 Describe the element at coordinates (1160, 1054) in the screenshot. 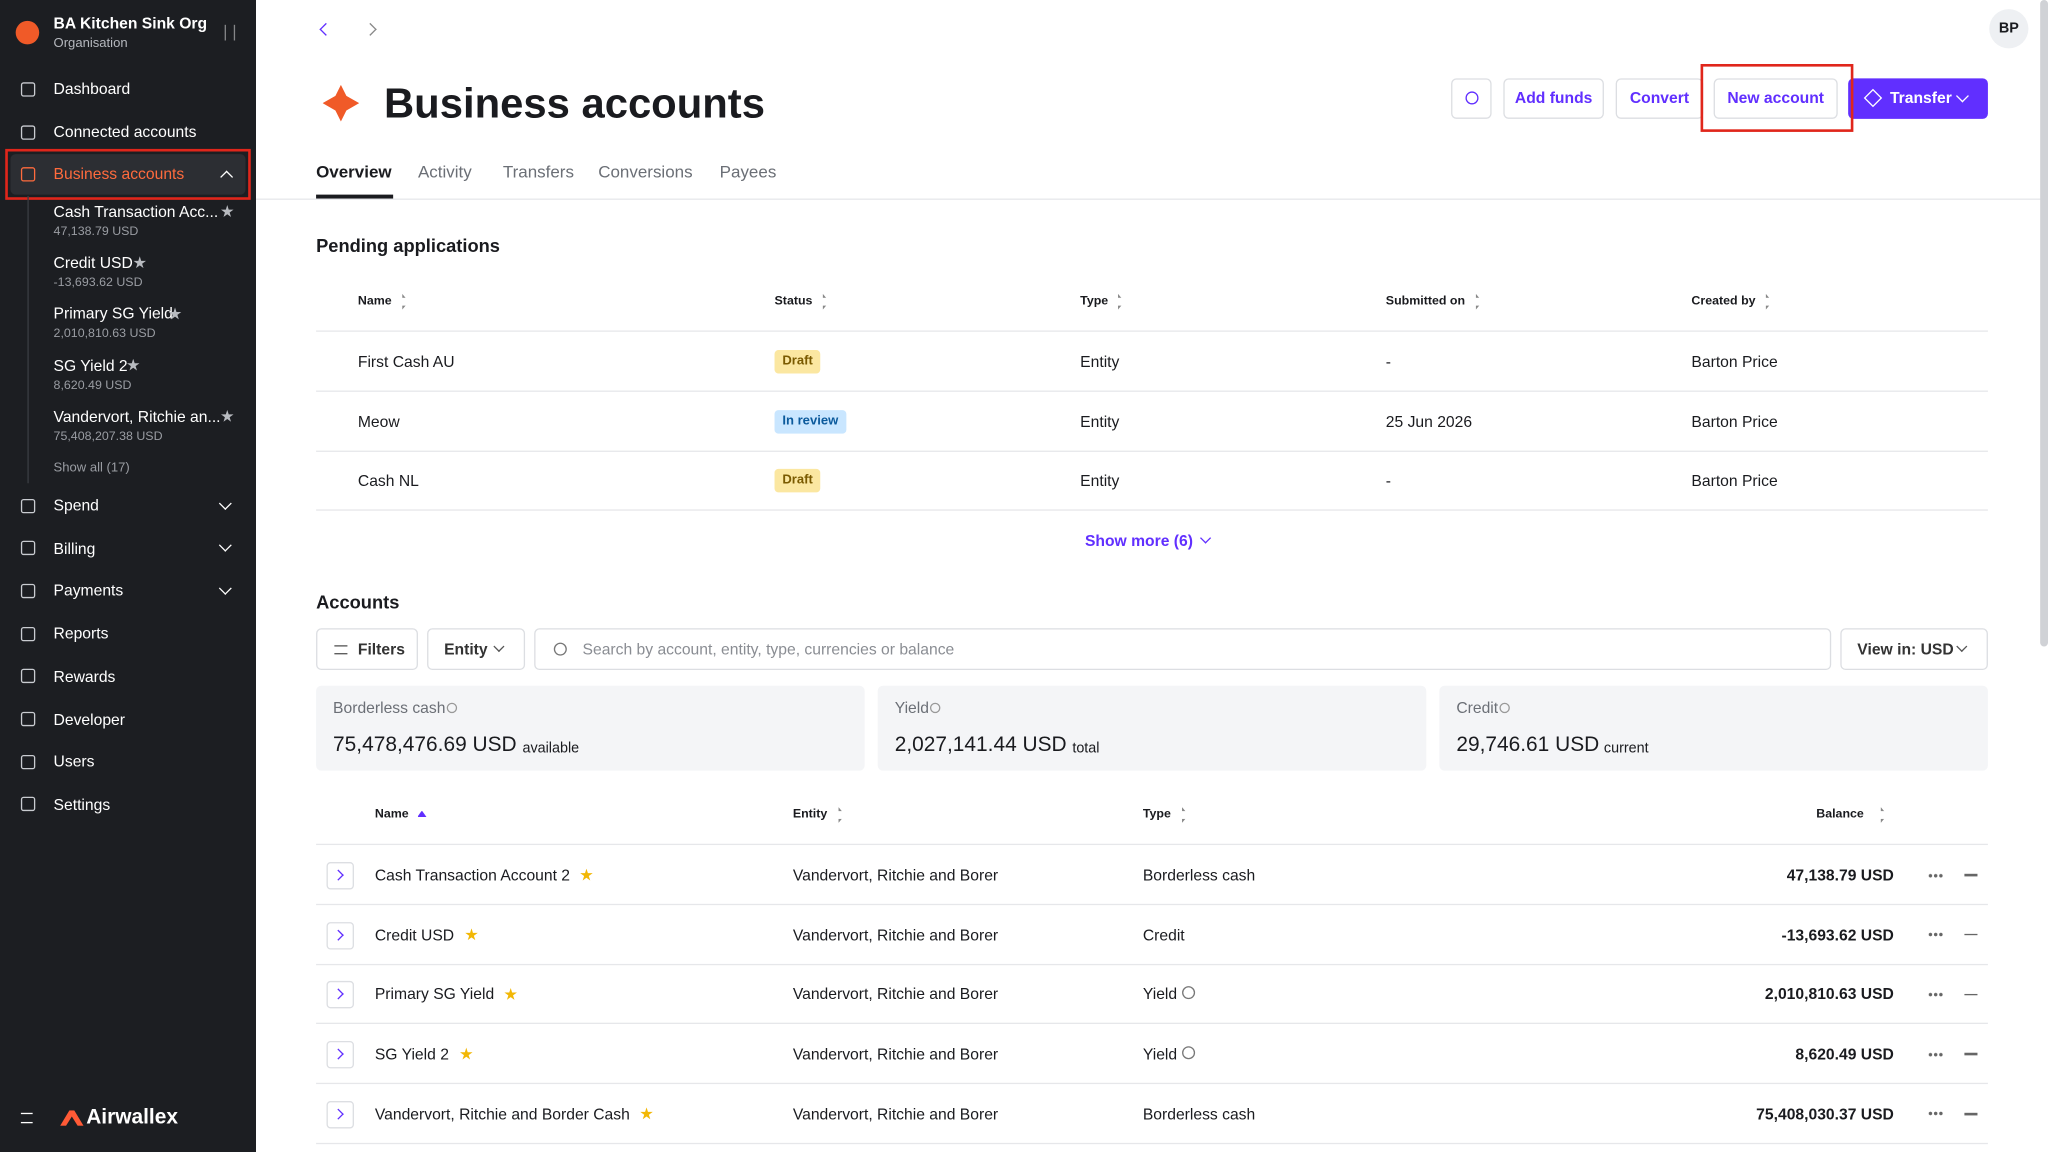

I see `cell: Yield` at that location.